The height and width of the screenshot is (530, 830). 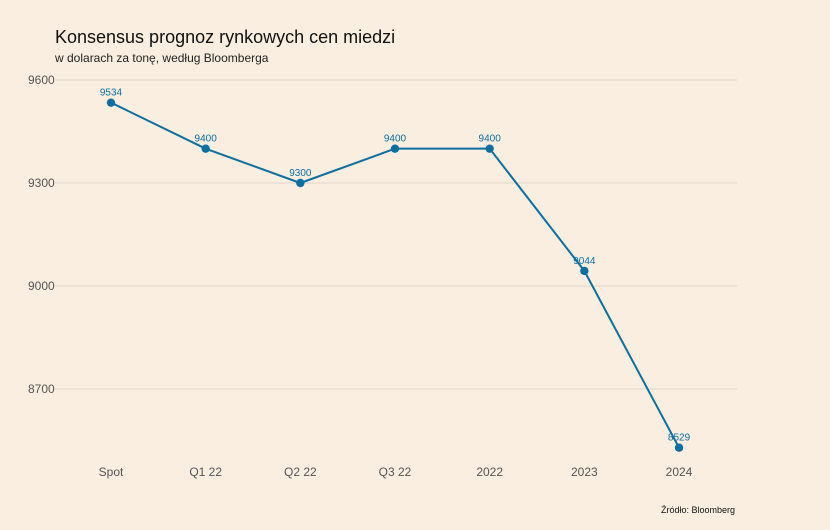 I want to click on x-tick-label: 2024, so click(x=679, y=472).